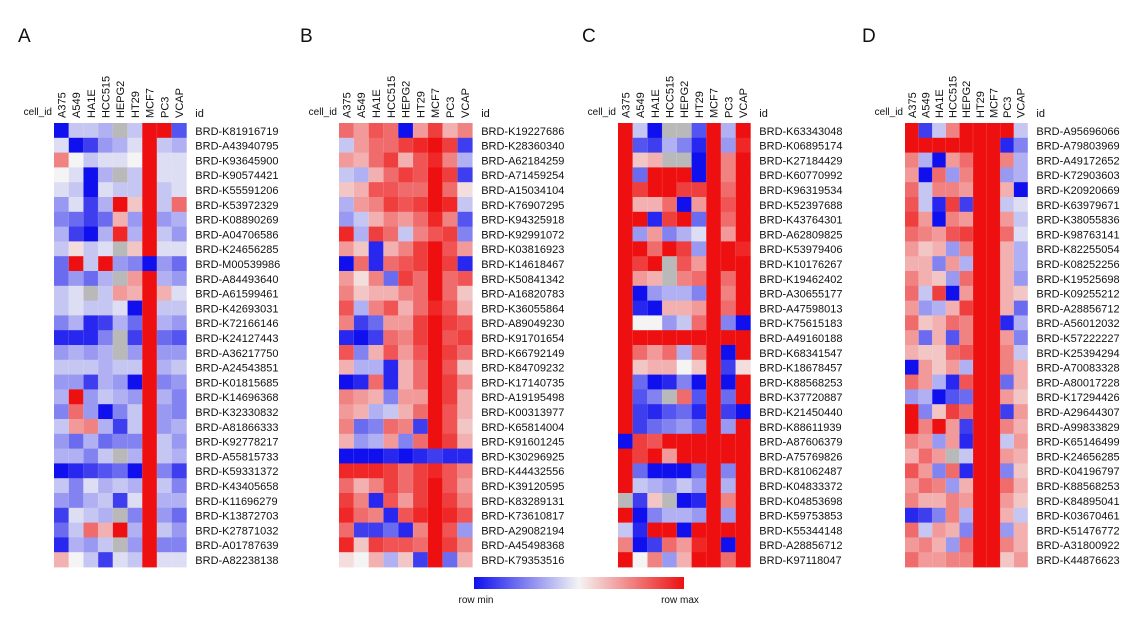 The image size is (1148, 620). Describe the element at coordinates (451, 107) in the screenshot. I see `column-label: PC3` at that location.